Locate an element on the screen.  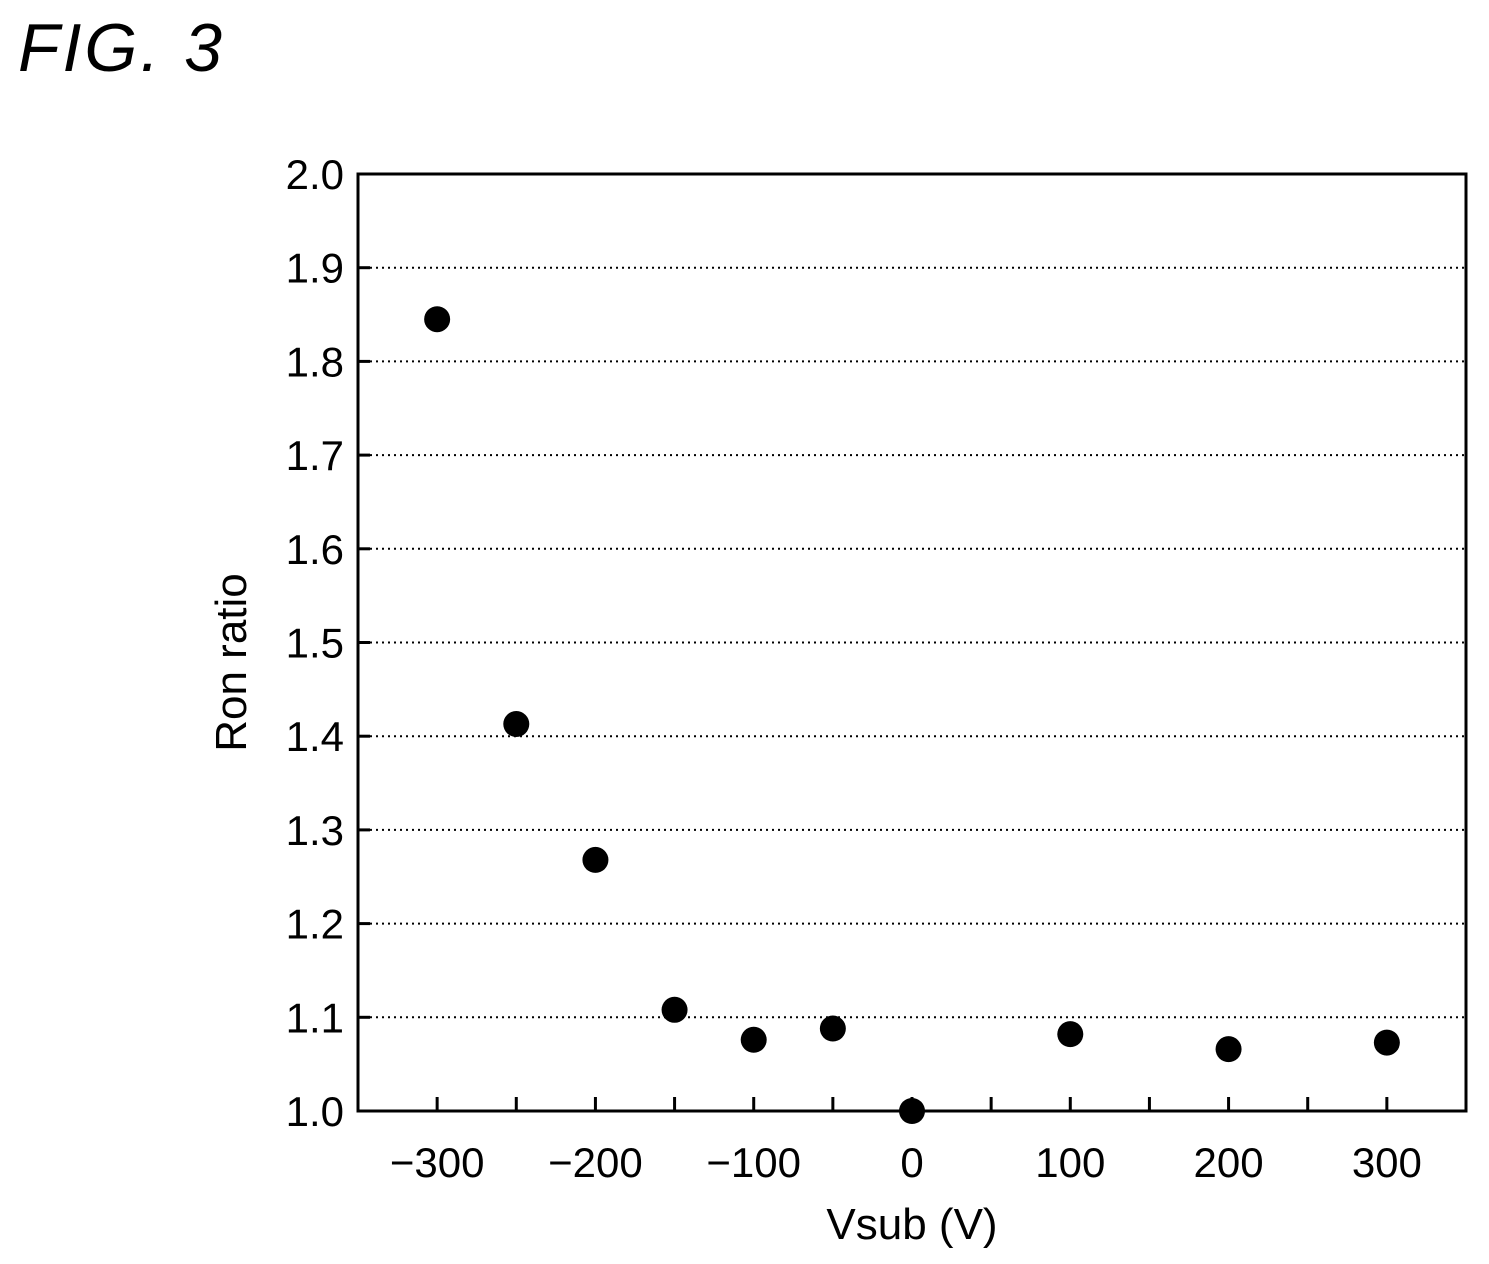
y-tick-label: 1.7 is located at coordinates (315, 455).